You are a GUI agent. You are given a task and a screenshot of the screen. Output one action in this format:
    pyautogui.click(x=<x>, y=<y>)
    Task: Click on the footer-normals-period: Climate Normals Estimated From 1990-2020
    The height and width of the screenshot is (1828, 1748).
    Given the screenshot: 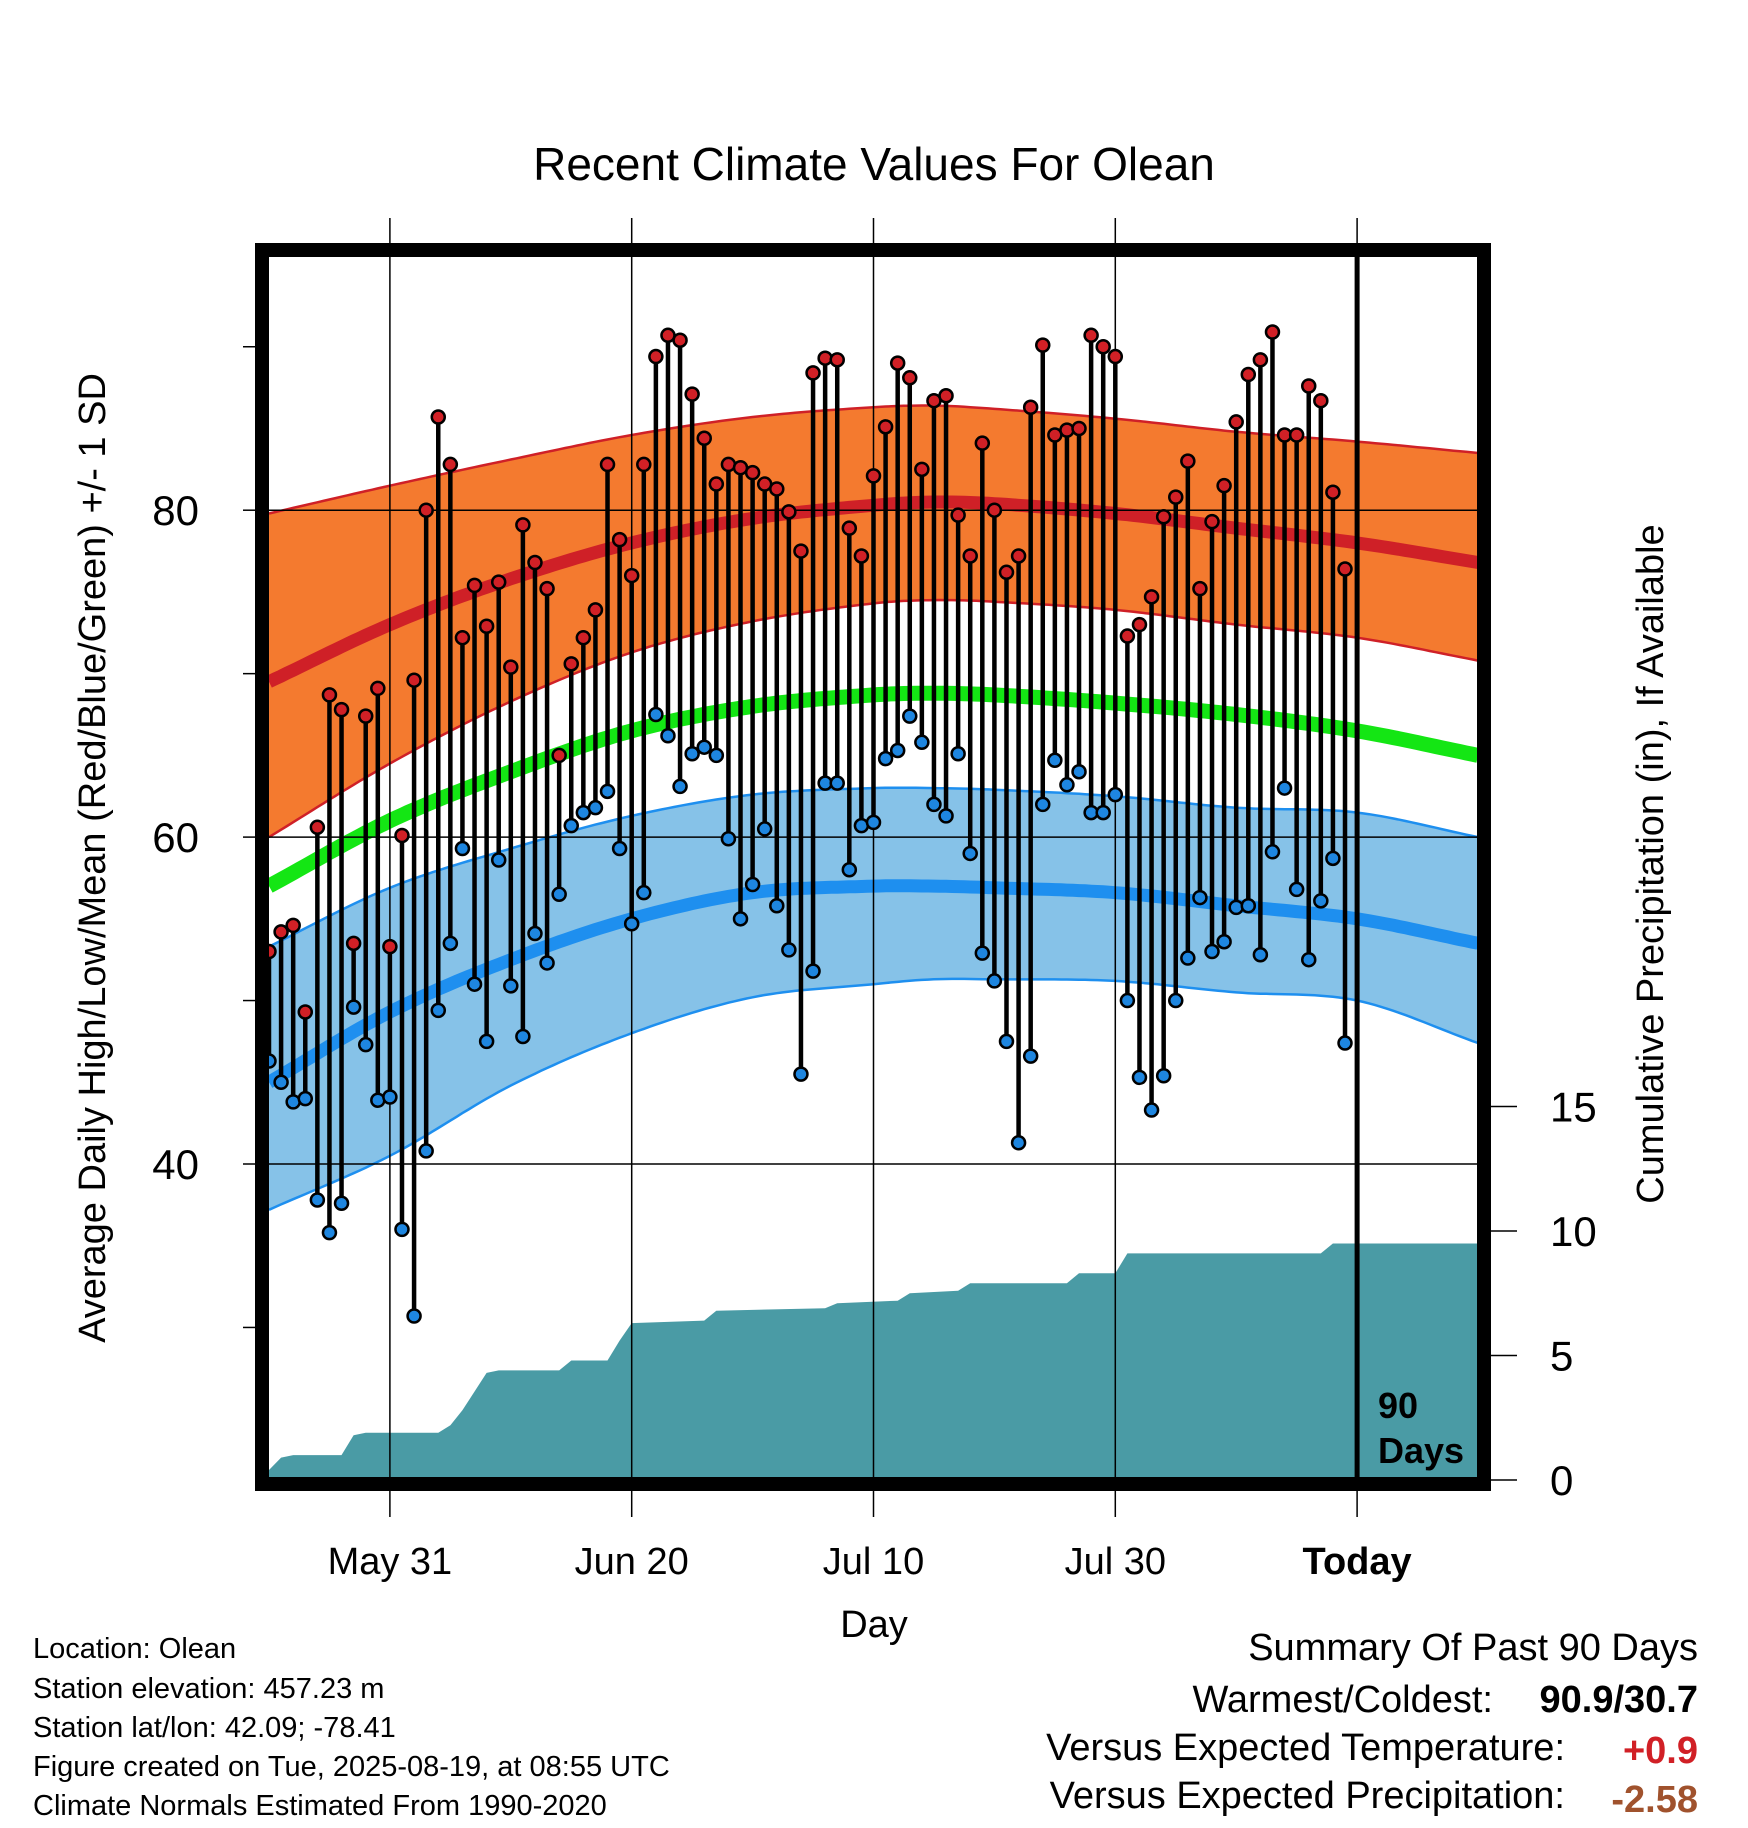 What is the action you would take?
    pyautogui.click(x=320, y=1806)
    